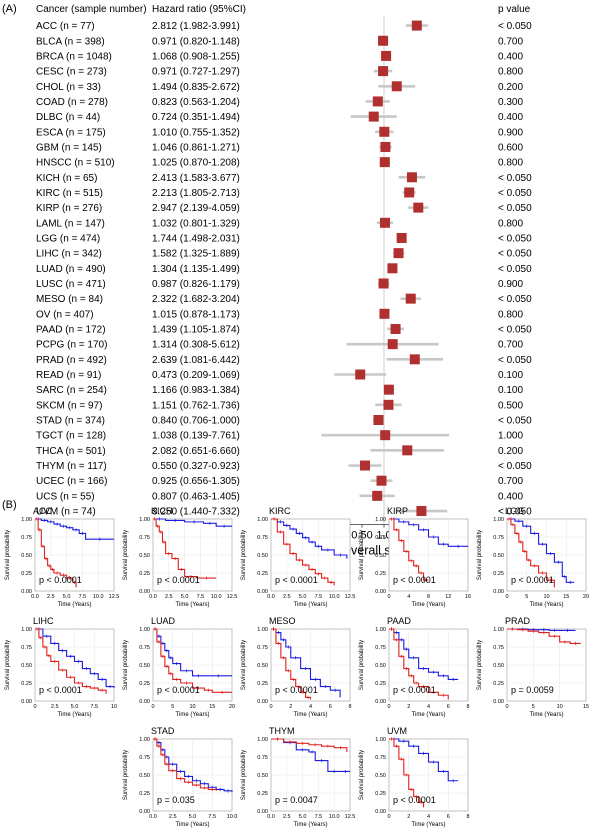 The height and width of the screenshot is (838, 595). What do you see at coordinates (176, 800) in the screenshot?
I see `km-p-value: p = 0.035` at bounding box center [176, 800].